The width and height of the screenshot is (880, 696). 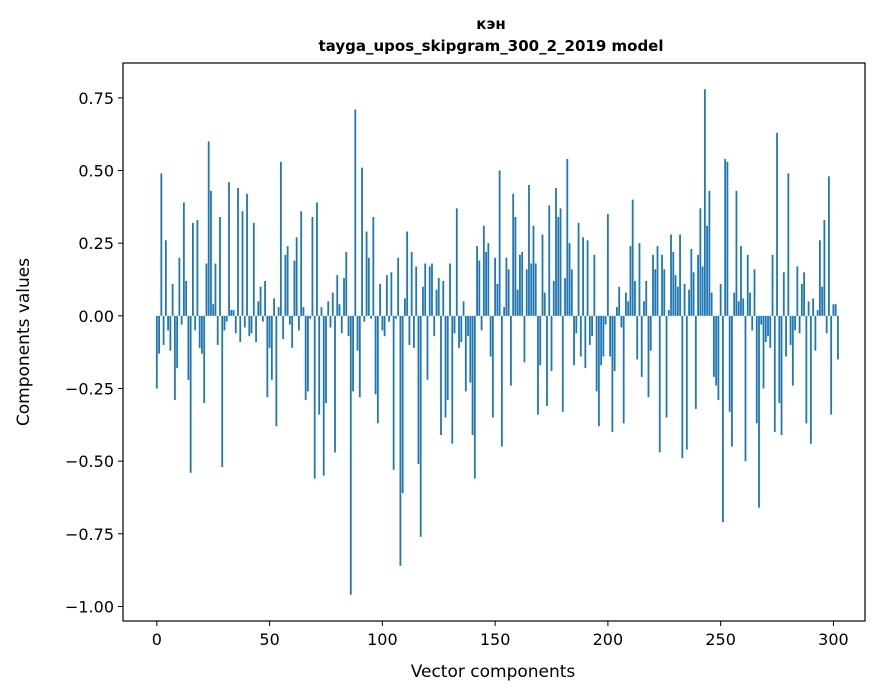 What do you see at coordinates (96, 316) in the screenshot?
I see `y-tick-label: 0.00` at bounding box center [96, 316].